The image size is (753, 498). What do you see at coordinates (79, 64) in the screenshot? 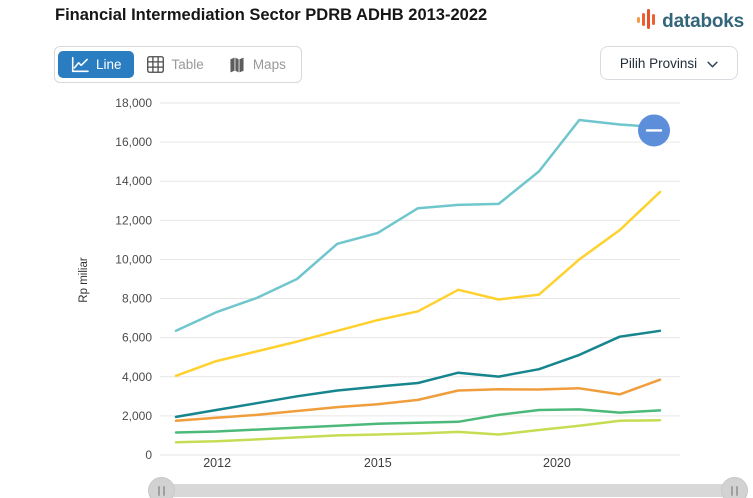
I see `line-chart-icon` at bounding box center [79, 64].